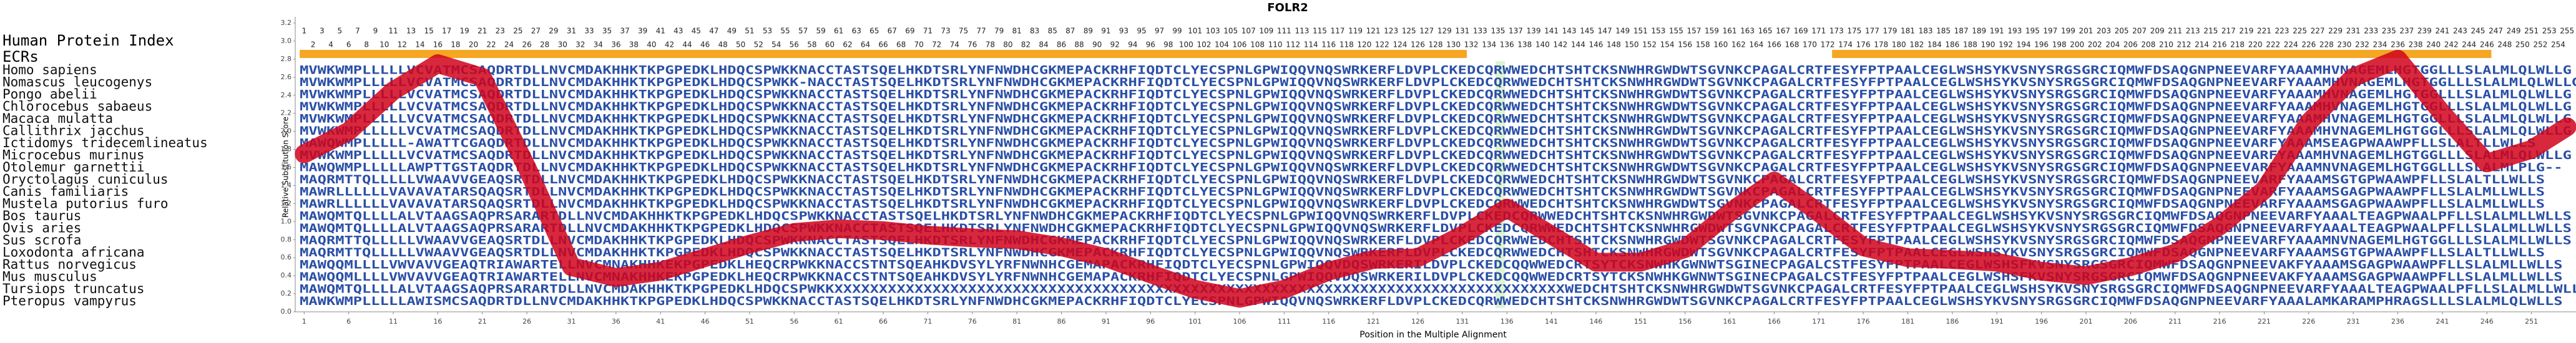 The height and width of the screenshot is (343, 2576). Describe the element at coordinates (2219, 321) in the screenshot. I see `x-tick-label: 216` at that location.